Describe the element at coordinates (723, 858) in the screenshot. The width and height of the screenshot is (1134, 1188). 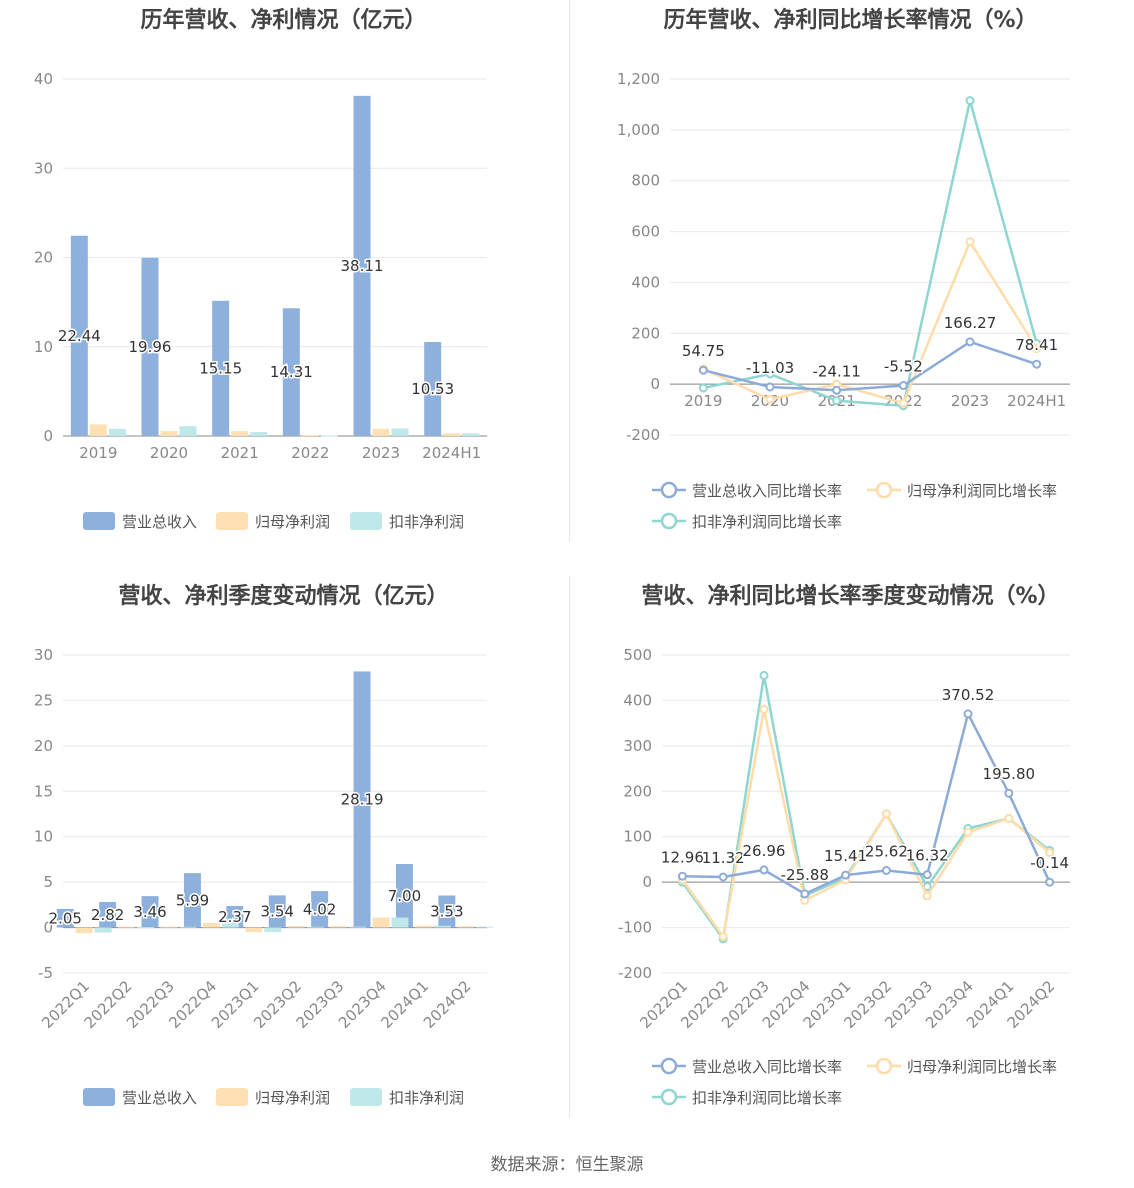
I see `data-label: 11.32` at that location.